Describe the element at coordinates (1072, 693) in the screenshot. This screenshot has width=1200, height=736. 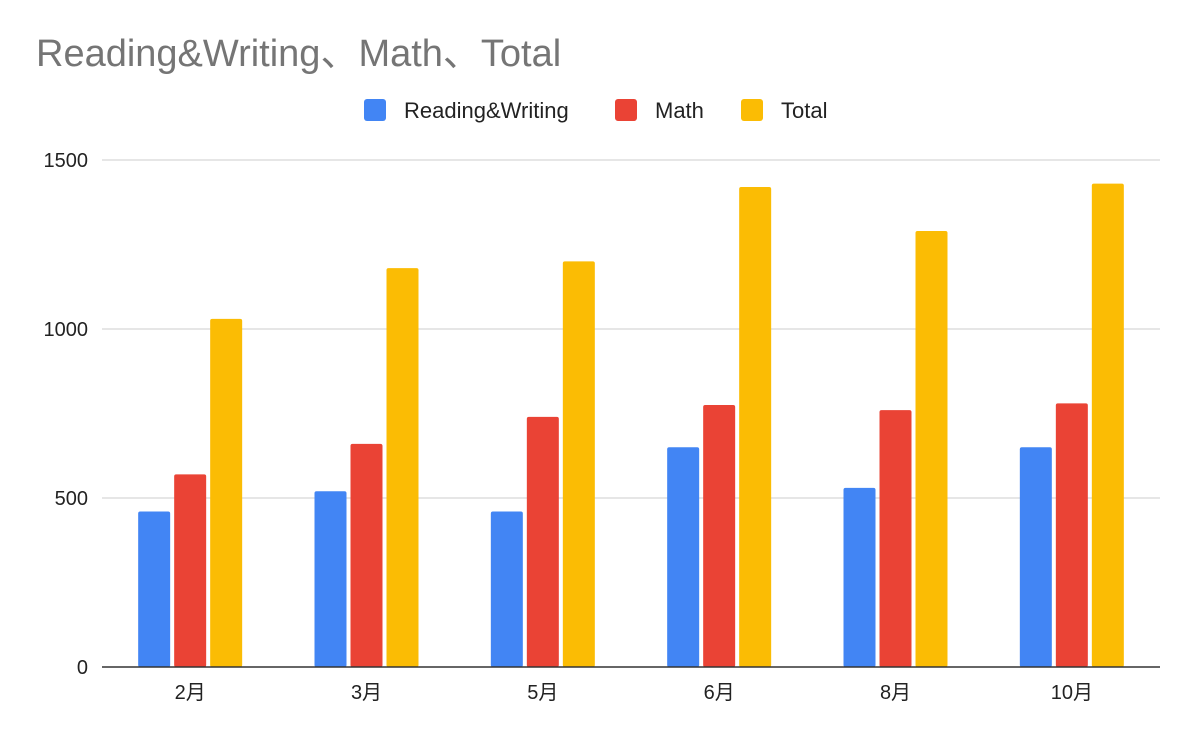
I see `x-tick-label: 10月` at that location.